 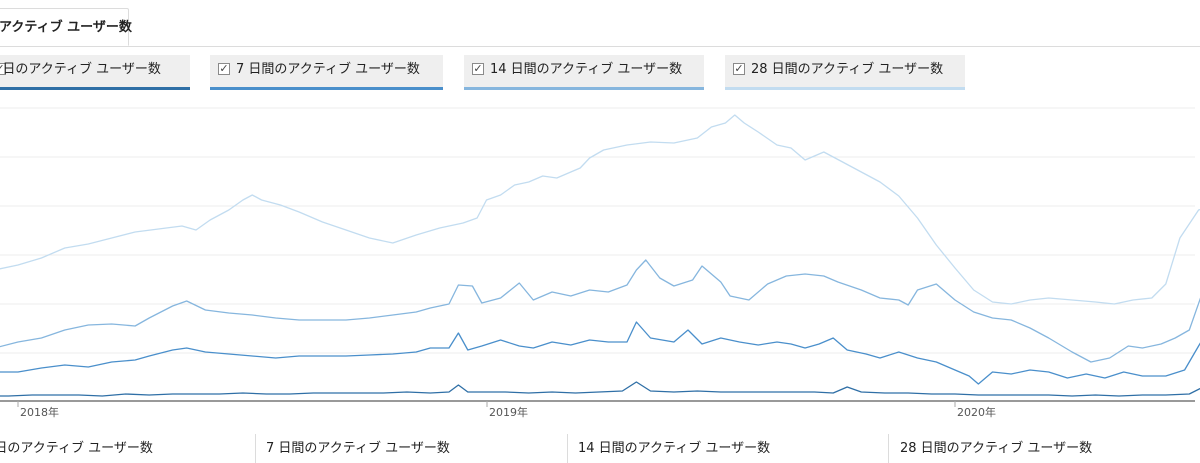 What do you see at coordinates (996, 448) in the screenshot?
I see `footer-label-28day: 28 日間のアクティブ ユーザー数` at bounding box center [996, 448].